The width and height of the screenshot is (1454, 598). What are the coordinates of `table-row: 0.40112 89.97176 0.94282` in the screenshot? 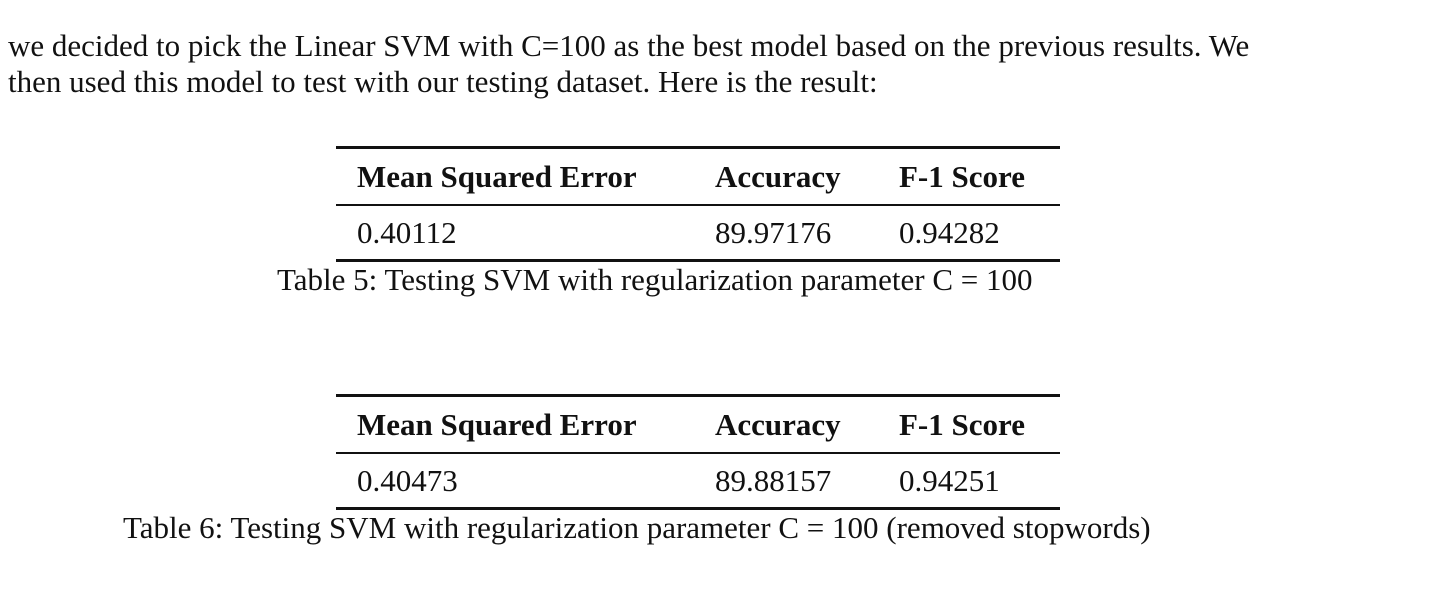 It's located at (698, 233).